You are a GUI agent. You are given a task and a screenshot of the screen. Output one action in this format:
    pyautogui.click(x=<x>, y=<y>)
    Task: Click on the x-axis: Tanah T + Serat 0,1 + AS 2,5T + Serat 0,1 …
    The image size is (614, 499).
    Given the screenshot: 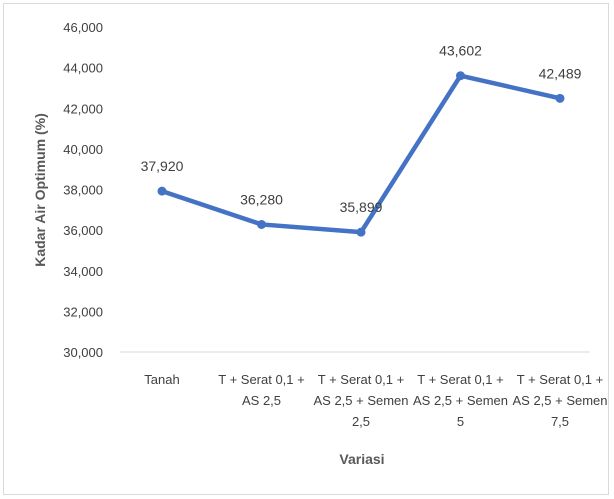 What is the action you would take?
    pyautogui.click(x=375, y=400)
    